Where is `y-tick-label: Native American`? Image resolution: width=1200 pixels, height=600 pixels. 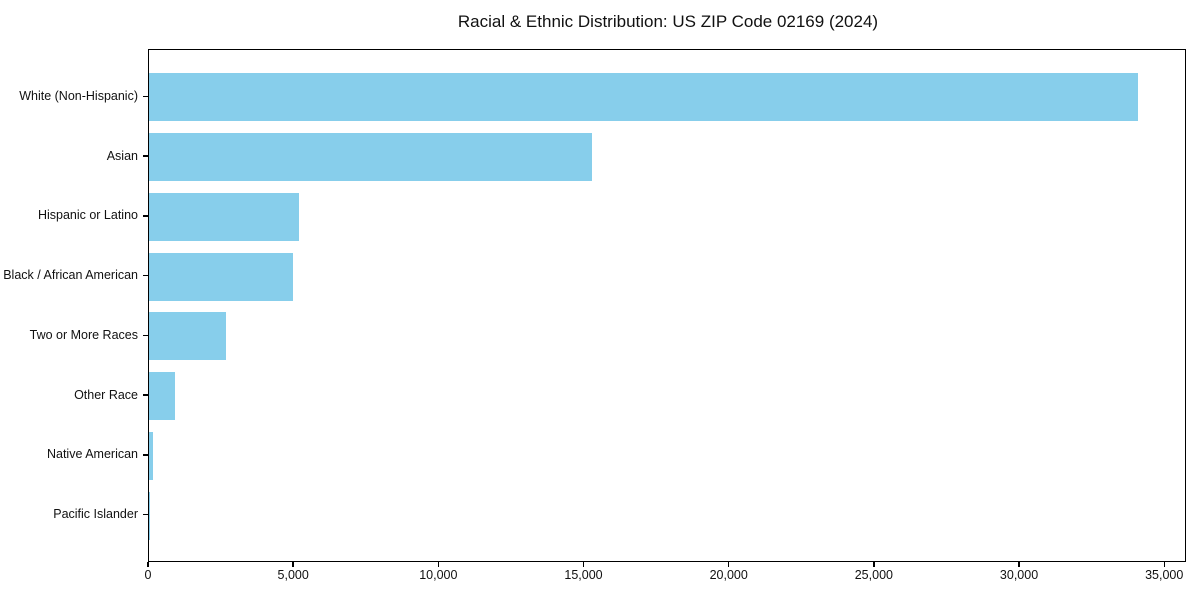
y-tick-label: Native American is located at coordinates (92, 454).